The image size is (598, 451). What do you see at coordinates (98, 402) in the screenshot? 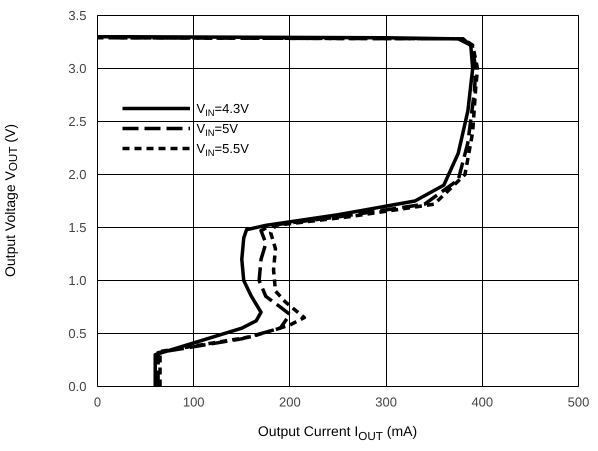
I see `x-tick-label: 0` at bounding box center [98, 402].